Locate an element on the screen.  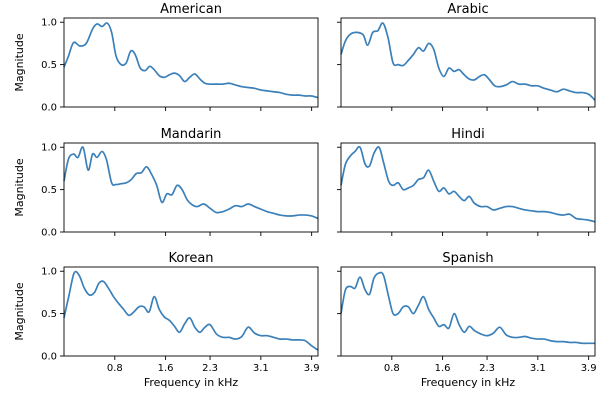
subplot: Spanish 0.8 1.6 2.3 3.1 3.9 Frequency in kHz is located at coordinates (467, 320).